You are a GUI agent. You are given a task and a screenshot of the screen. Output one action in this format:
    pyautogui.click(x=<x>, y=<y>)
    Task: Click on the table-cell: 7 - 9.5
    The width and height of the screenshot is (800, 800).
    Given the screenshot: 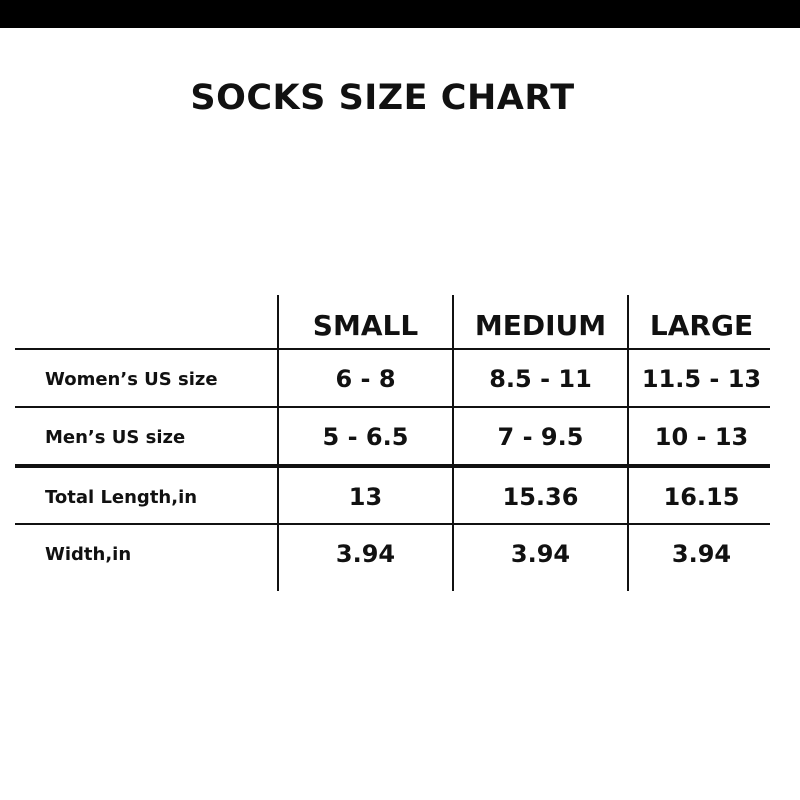 What is the action you would take?
    pyautogui.click(x=540, y=437)
    